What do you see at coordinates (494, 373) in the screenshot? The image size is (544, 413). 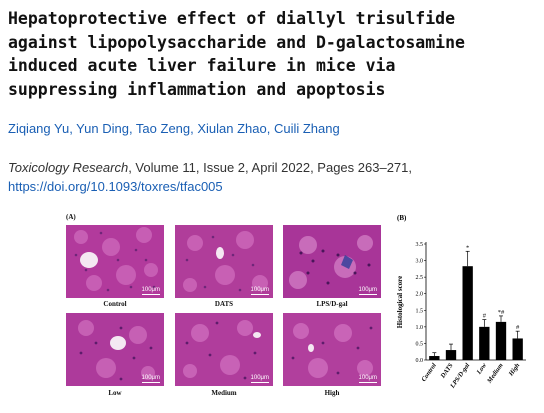 I see `x-tick-label: Medium` at bounding box center [494, 373].